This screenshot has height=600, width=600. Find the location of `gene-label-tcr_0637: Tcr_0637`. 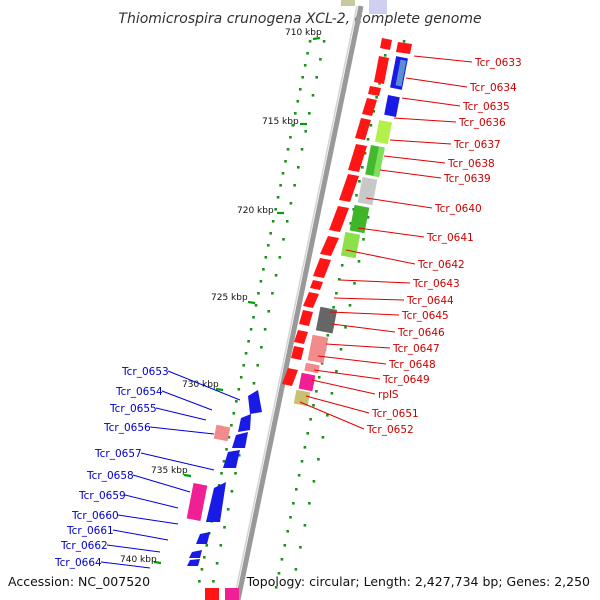

gene-label-tcr_0637: Tcr_0637 is located at coordinates (477, 145).